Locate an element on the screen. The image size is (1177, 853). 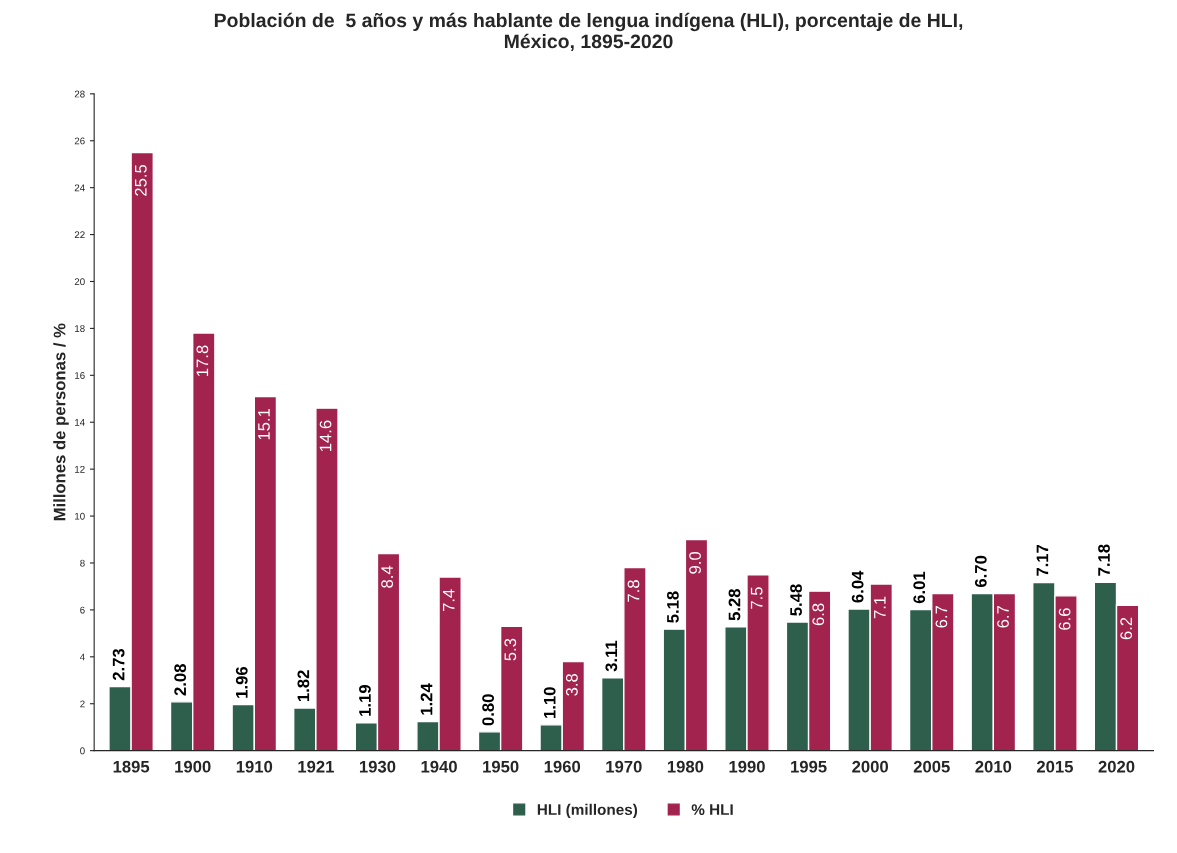
y-tick-label: 12 is located at coordinates (80, 469).